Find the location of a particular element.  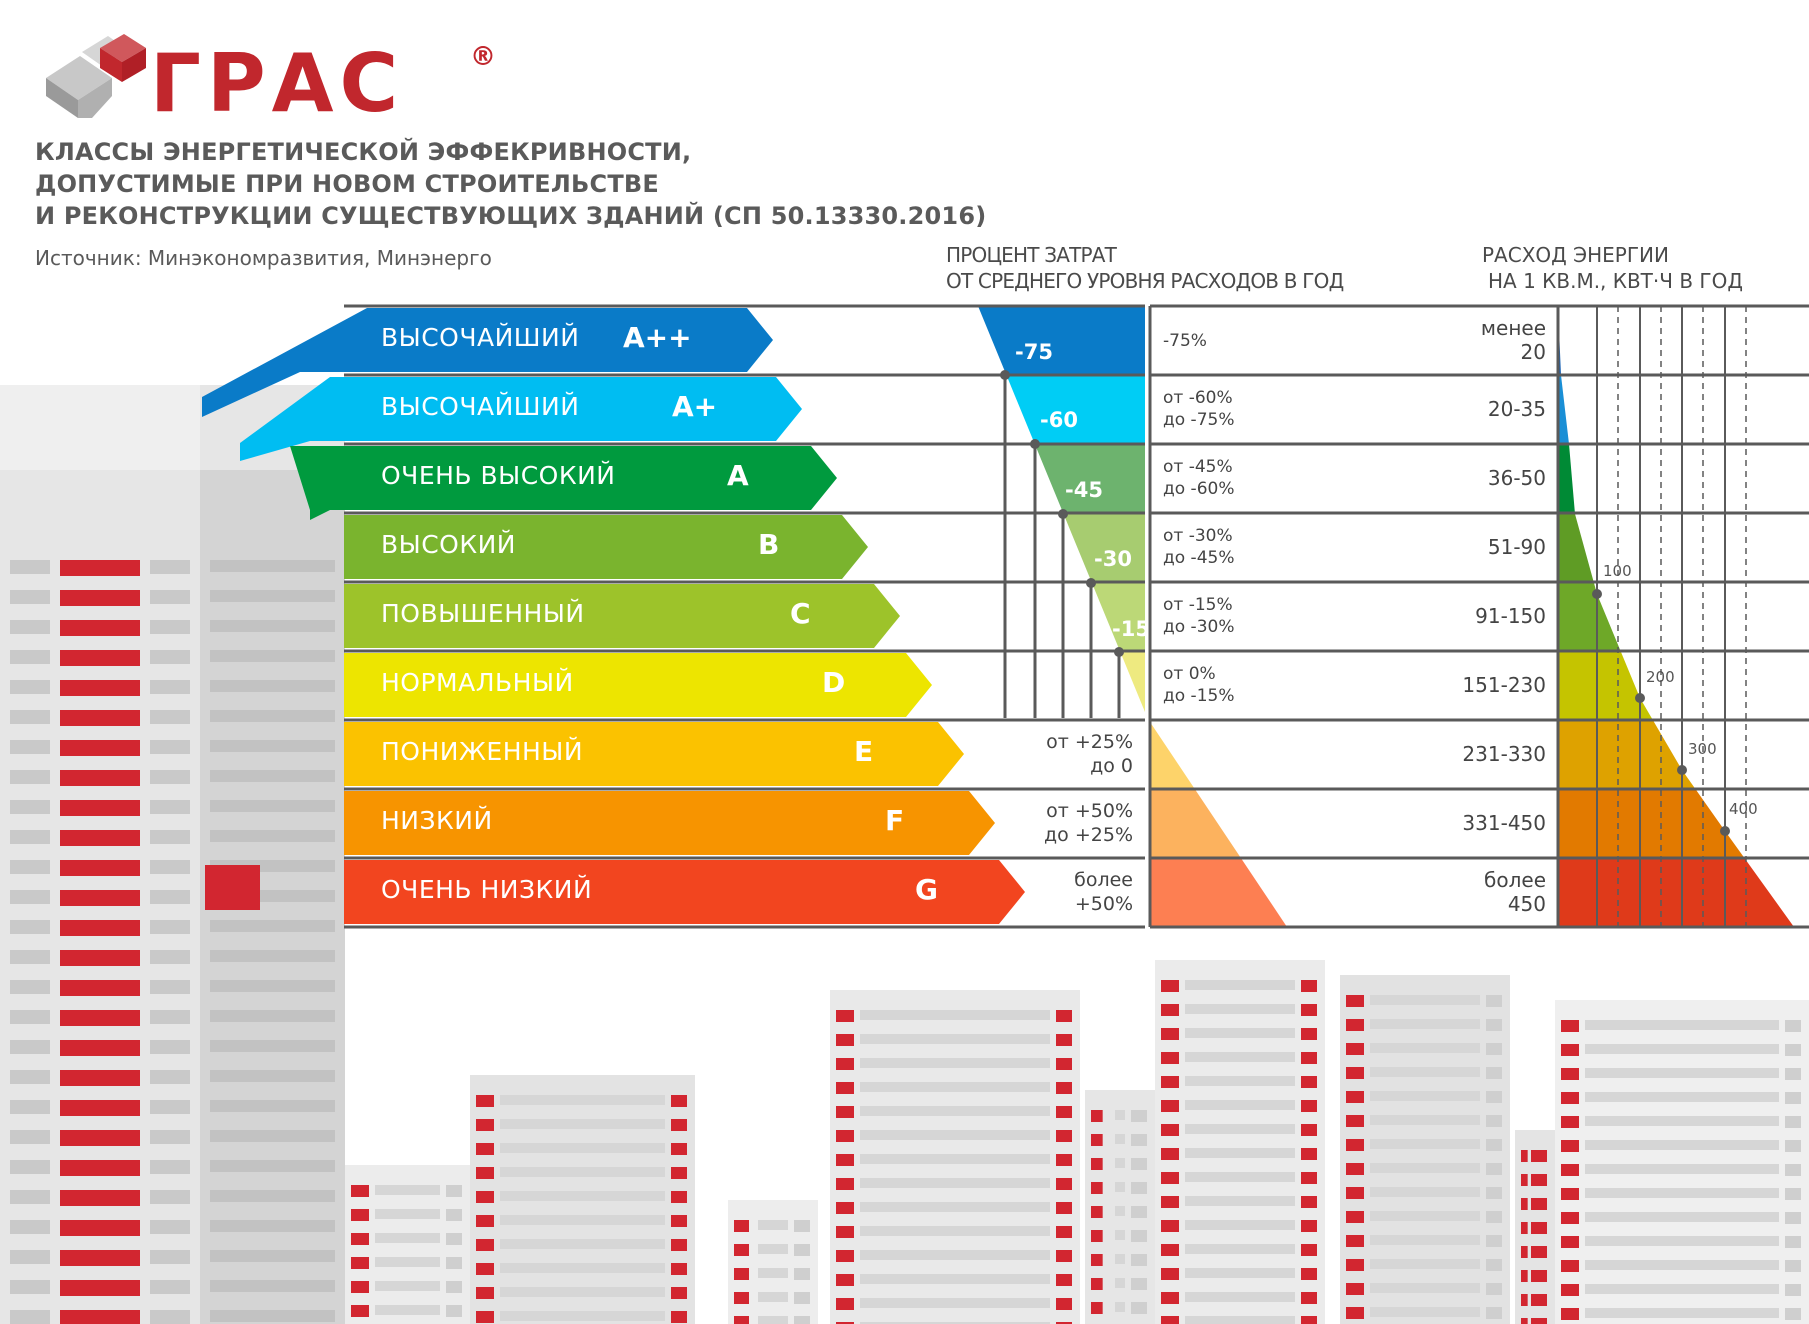

percent-change-text: до +25% is located at coordinates (1088, 835).